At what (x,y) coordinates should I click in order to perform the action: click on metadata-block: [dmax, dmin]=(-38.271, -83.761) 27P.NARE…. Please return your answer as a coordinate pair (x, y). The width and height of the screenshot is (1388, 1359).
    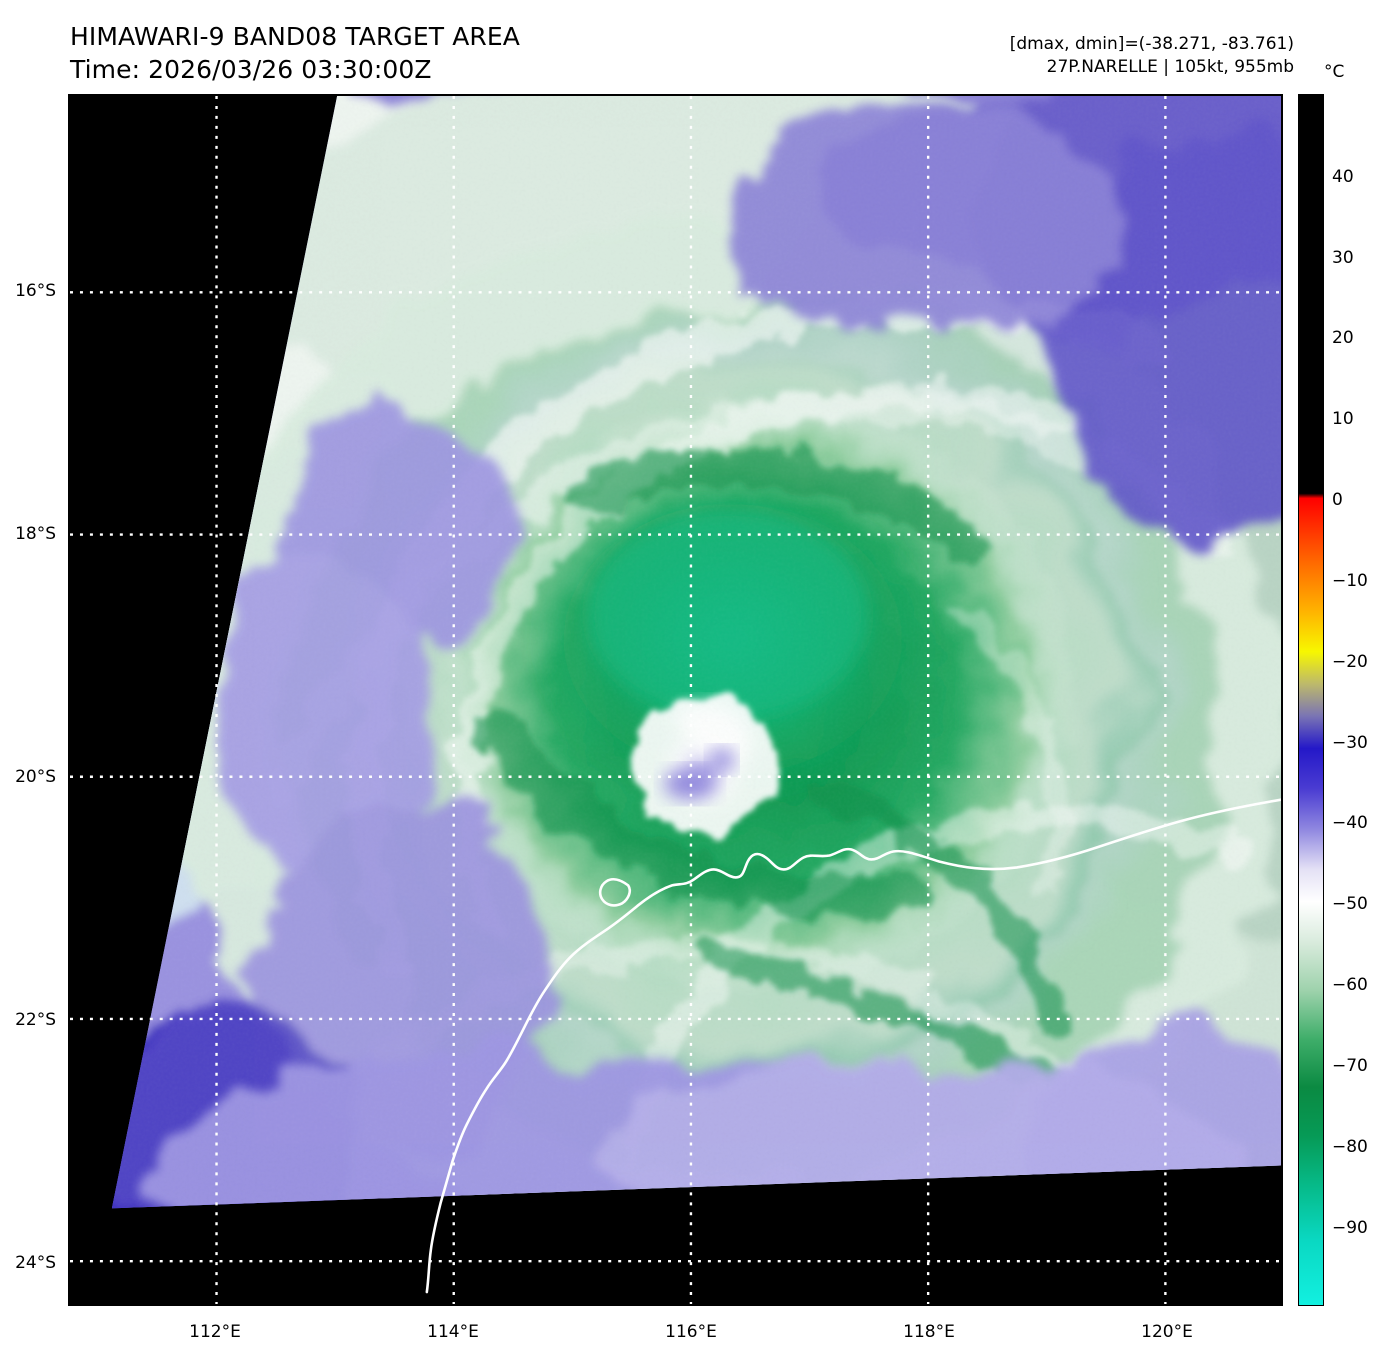
    Looking at the image, I should click on (1152, 56).